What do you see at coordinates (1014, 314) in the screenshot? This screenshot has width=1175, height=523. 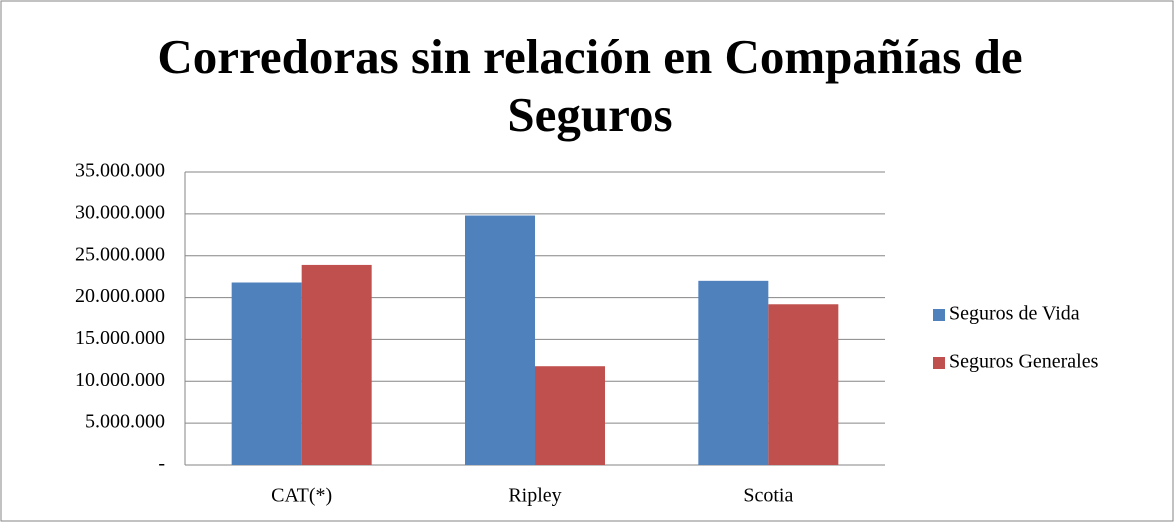 I see `legend-label: Seguros de Vida` at bounding box center [1014, 314].